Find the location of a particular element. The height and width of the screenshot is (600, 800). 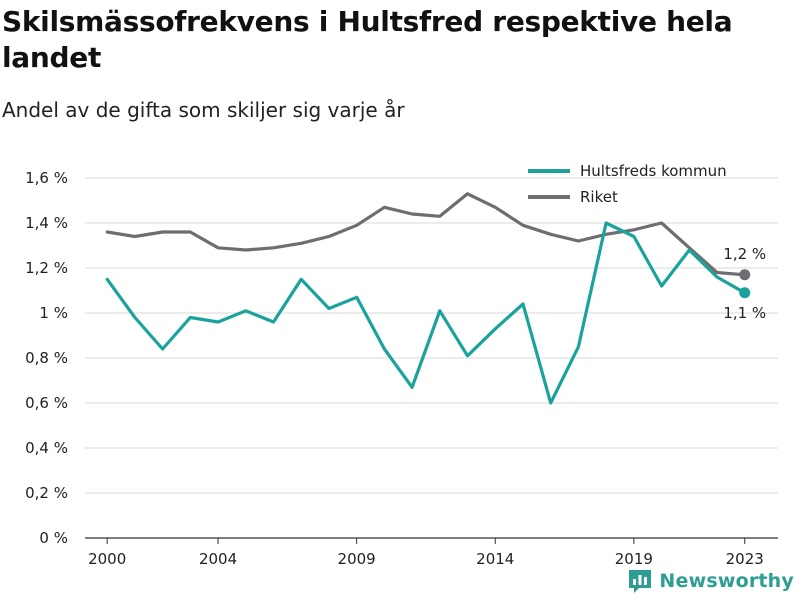

x-tick-label: 2009 is located at coordinates (357, 559).